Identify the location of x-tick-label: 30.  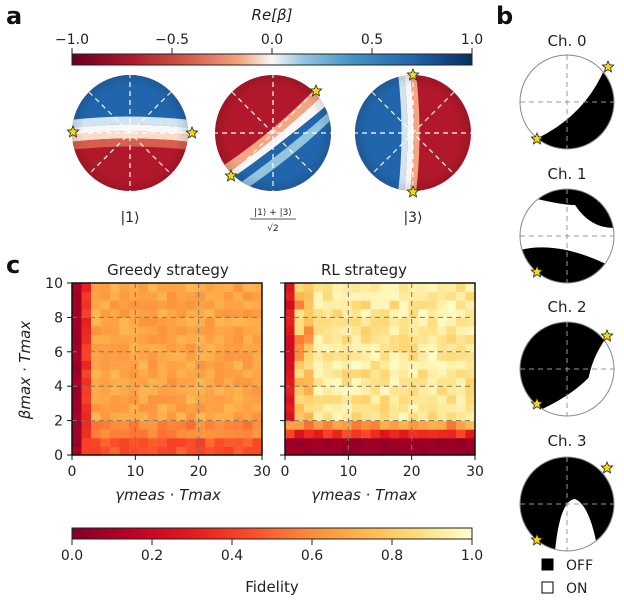
(475, 472).